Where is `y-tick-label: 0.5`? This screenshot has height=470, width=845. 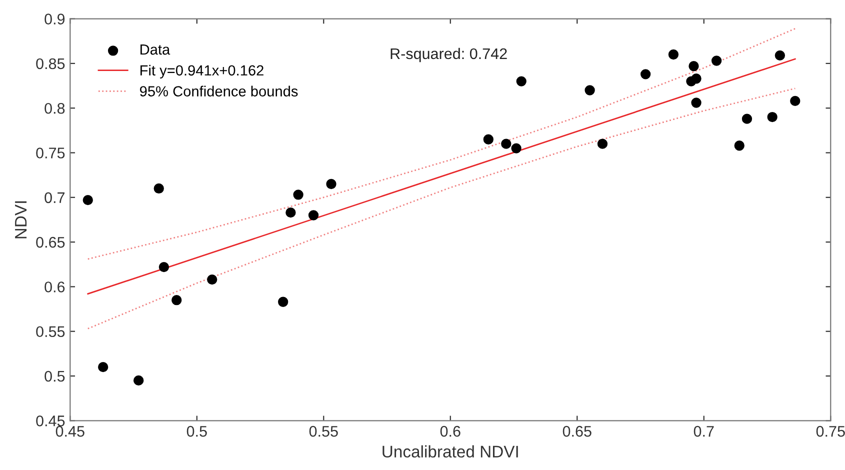
y-tick-label: 0.5 is located at coordinates (54, 376).